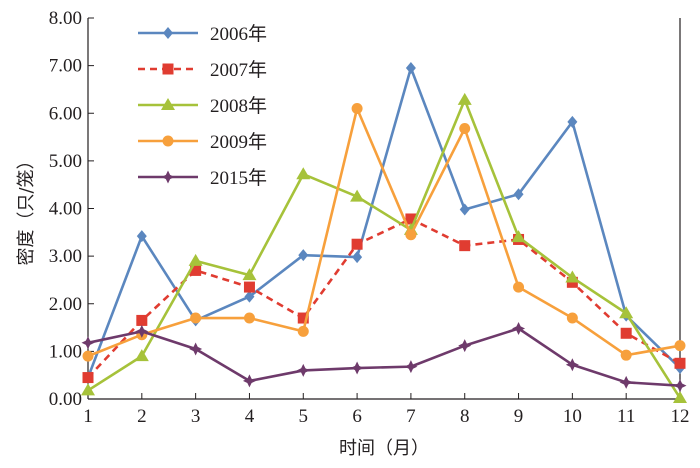 This screenshot has height=468, width=700. What do you see at coordinates (572, 416) in the screenshot?
I see `x-tick-label: 10` at bounding box center [572, 416].